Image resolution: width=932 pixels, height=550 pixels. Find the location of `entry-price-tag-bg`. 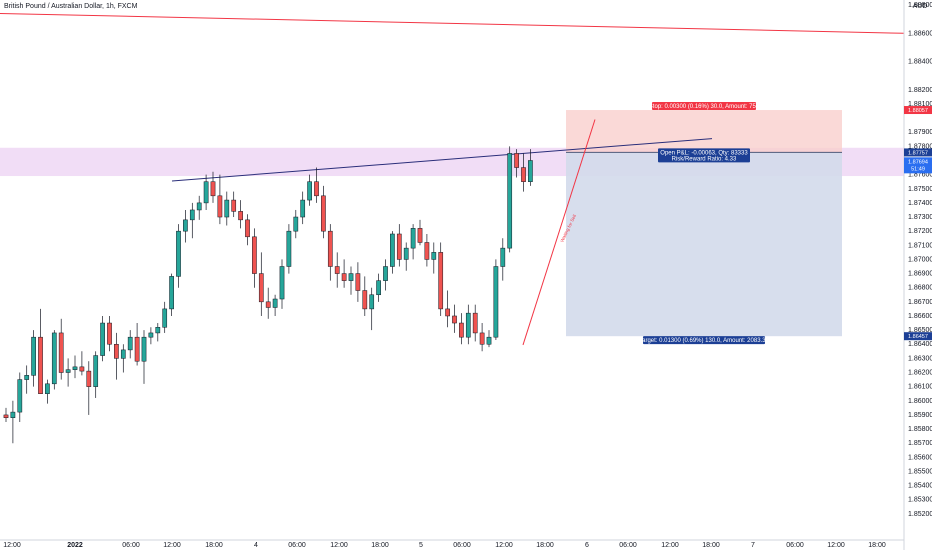

entry-price-tag-bg is located at coordinates (918, 152).